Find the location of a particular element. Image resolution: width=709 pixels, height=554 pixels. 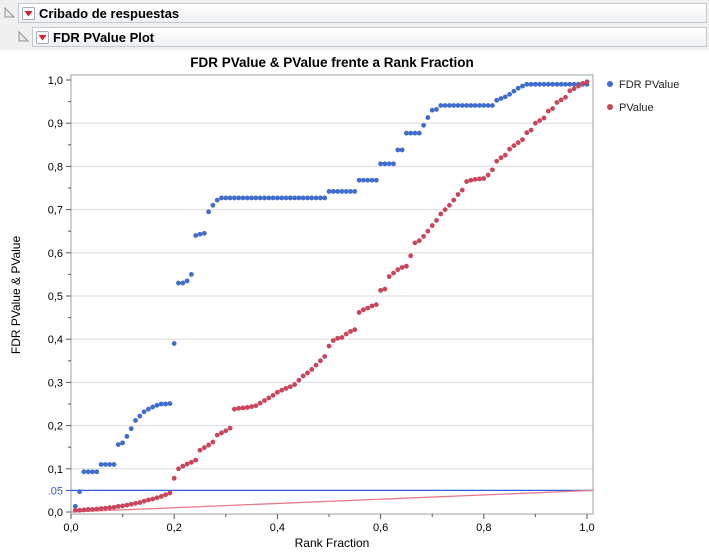

red-triangle-menu-icon is located at coordinates (28, 13).